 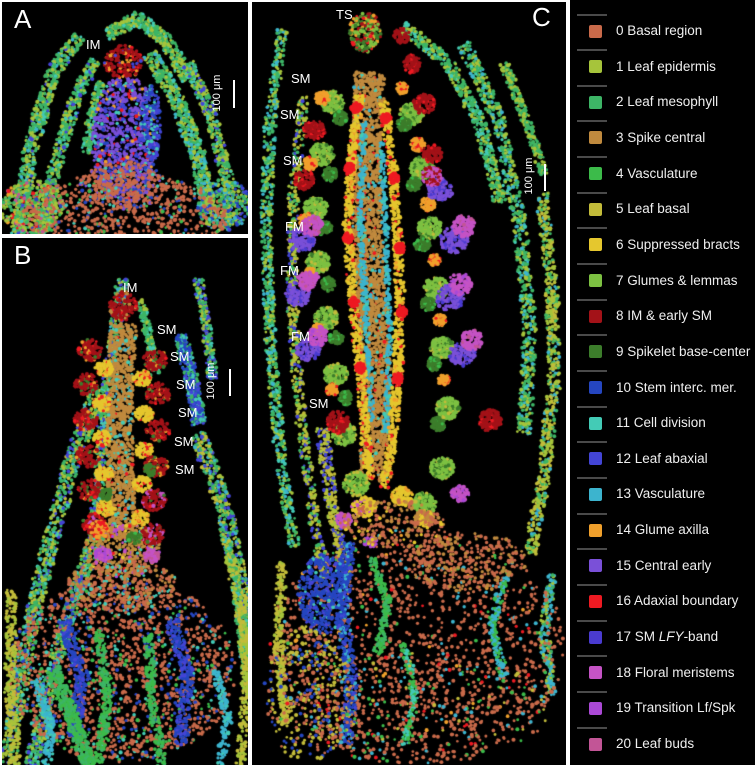 What do you see at coordinates (23, 19) in the screenshot?
I see `panel-a-letter: A` at bounding box center [23, 19].